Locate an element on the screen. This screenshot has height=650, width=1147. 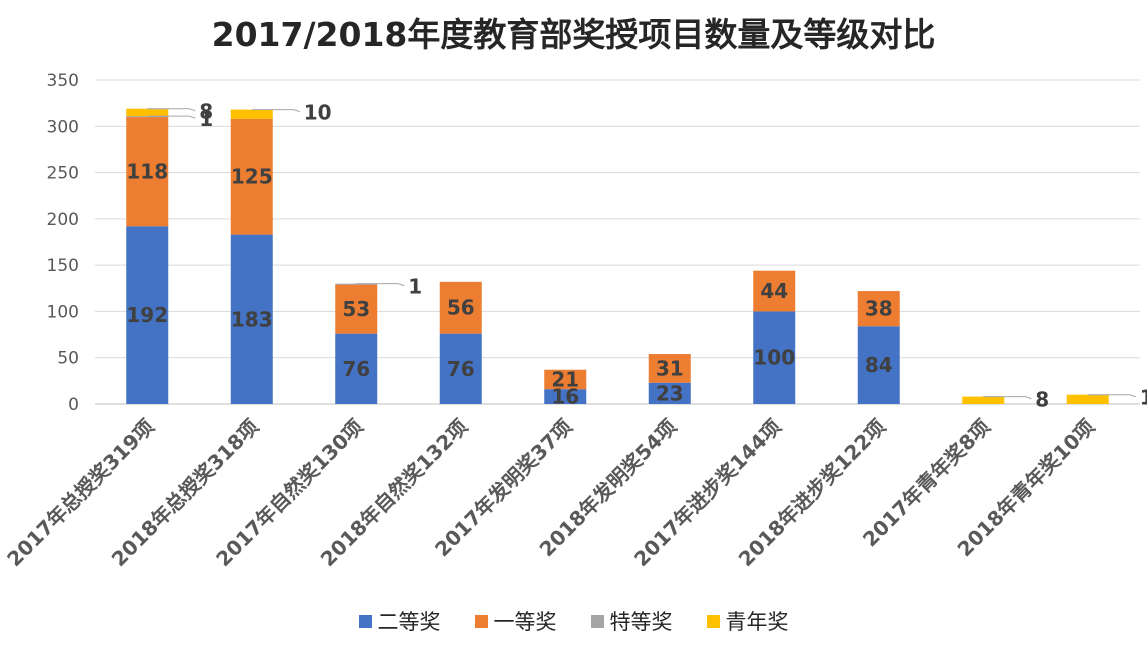
data-label: 84 is located at coordinates (879, 365).